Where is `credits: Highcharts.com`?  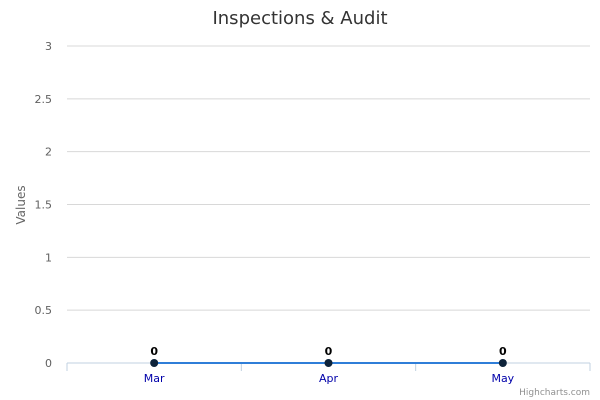
credits: Highcharts.com is located at coordinates (554, 393).